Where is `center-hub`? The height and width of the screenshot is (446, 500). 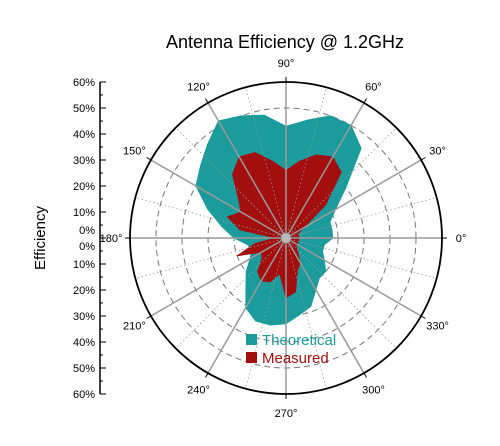
center-hub is located at coordinates (286, 238).